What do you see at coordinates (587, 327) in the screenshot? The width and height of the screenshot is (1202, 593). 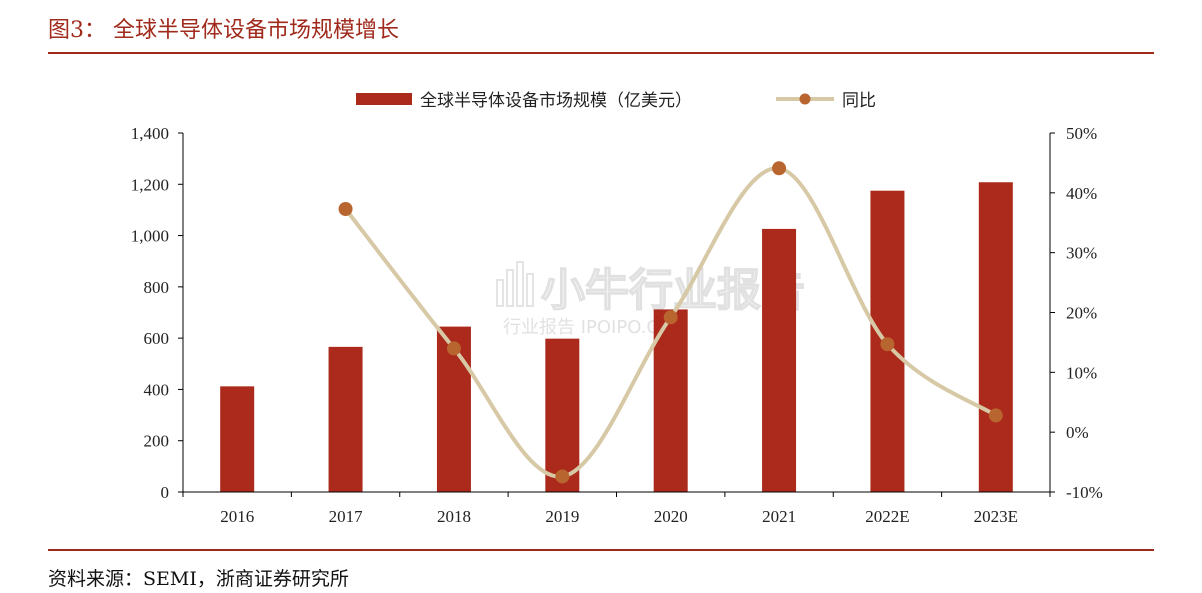 I see `watermark-sub: 行业报告 IPOIPO.CN` at bounding box center [587, 327].